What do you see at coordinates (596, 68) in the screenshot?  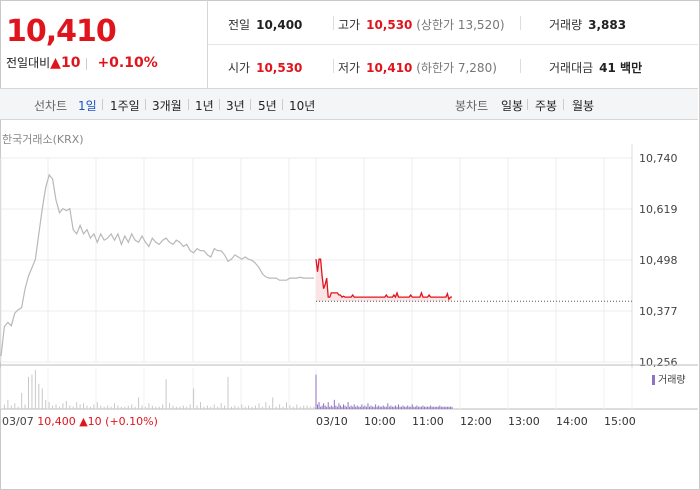 I see `trade-amount: 거래대금 41 백만` at bounding box center [596, 68].